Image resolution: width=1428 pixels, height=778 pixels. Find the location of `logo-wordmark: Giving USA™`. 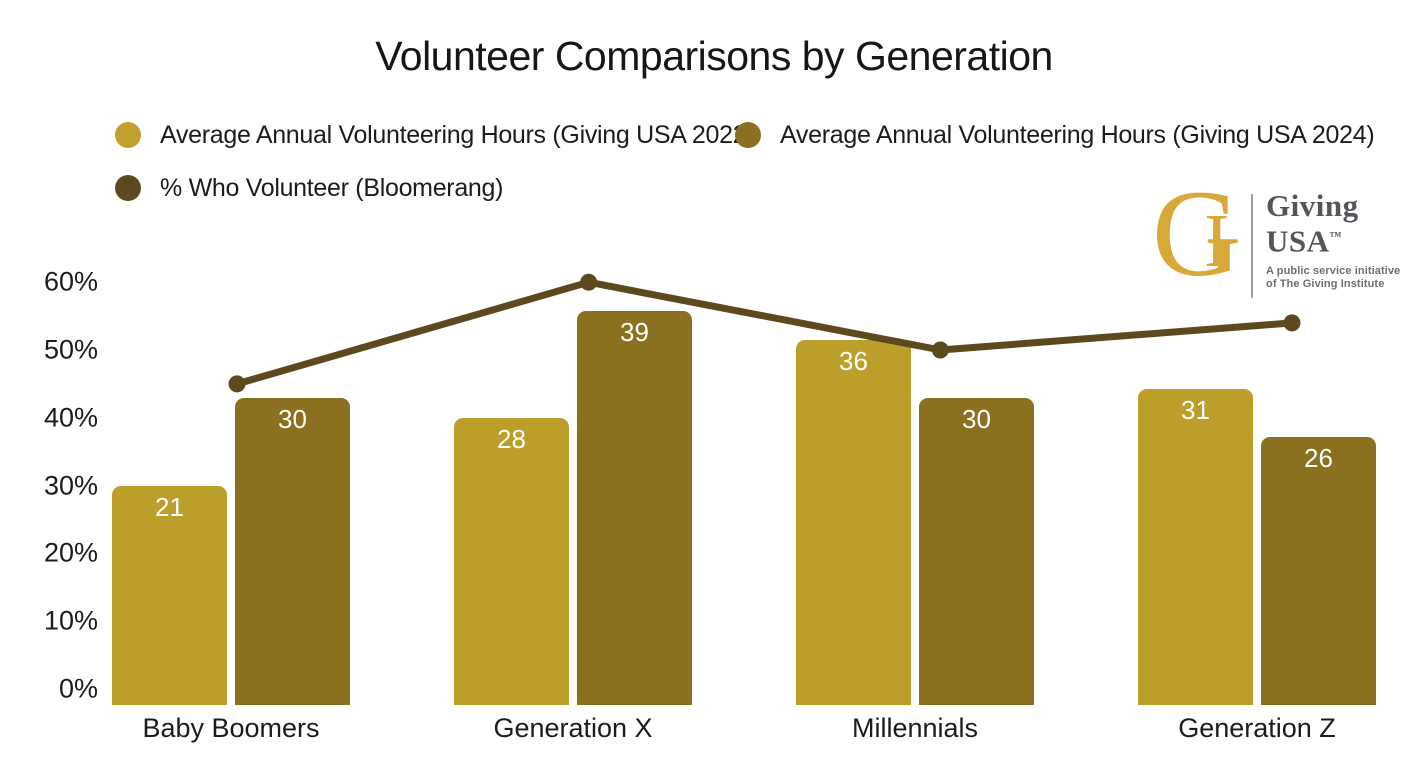

logo-wordmark: Giving USA™ is located at coordinates (1312, 223).